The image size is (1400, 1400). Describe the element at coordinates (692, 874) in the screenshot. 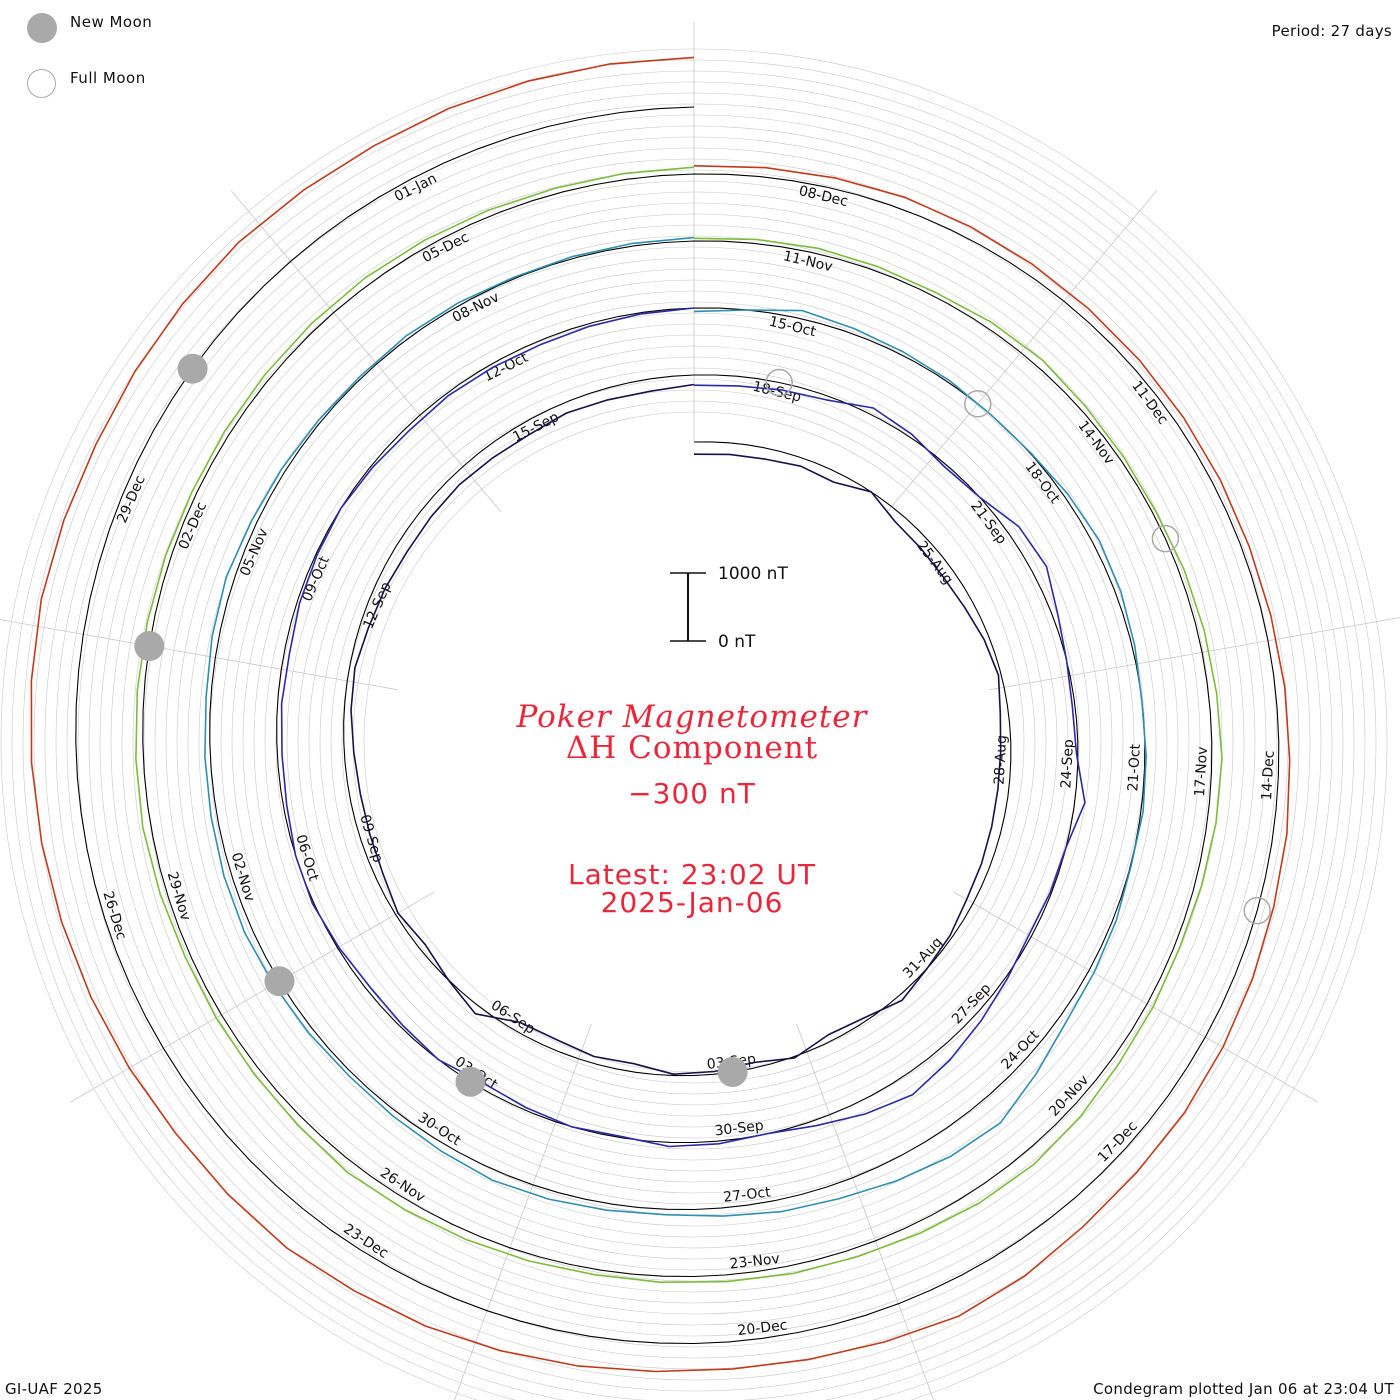

I see `latest-time: Latest: 23:02 UT` at that location.